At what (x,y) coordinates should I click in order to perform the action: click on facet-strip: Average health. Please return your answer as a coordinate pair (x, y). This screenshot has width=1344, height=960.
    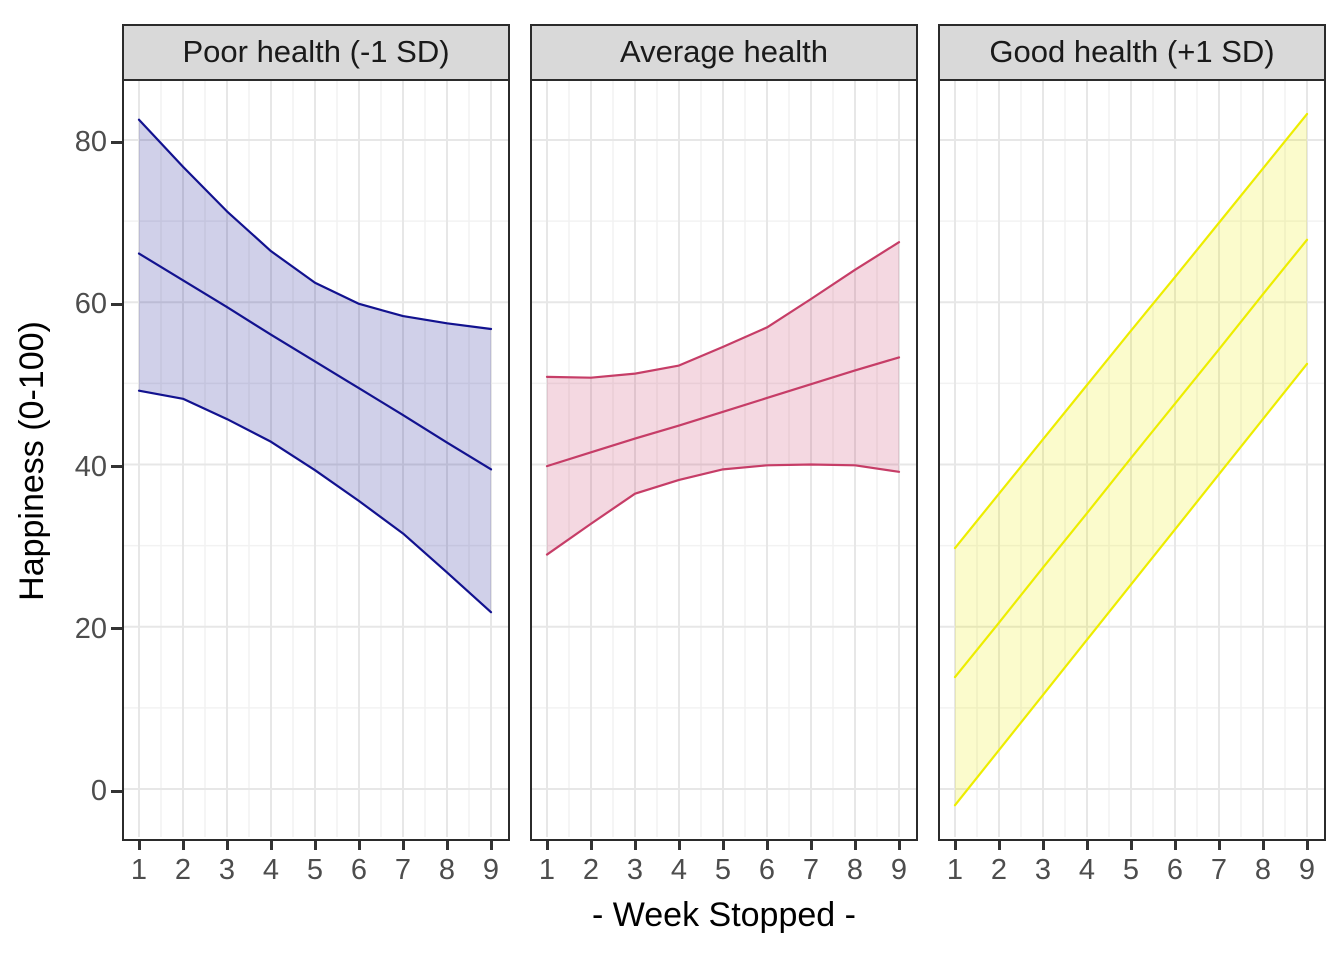
    Looking at the image, I should click on (724, 52).